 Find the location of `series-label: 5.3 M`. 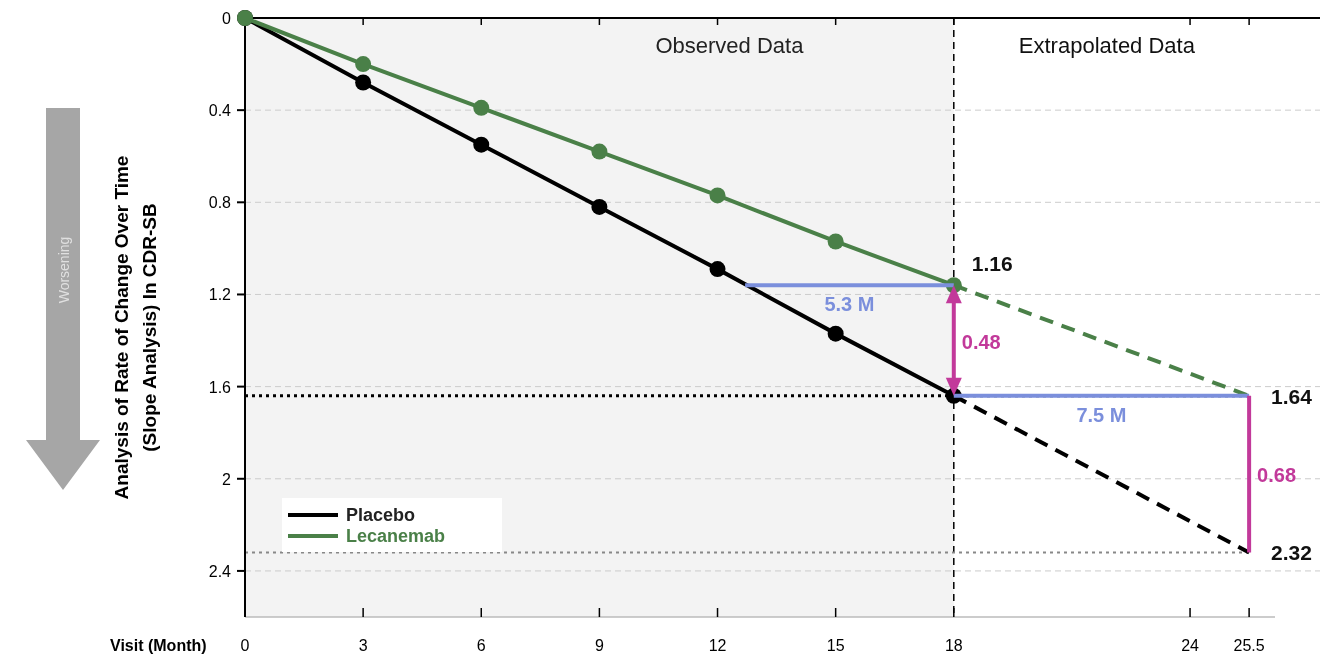

series-label: 5.3 M is located at coordinates (849, 304).